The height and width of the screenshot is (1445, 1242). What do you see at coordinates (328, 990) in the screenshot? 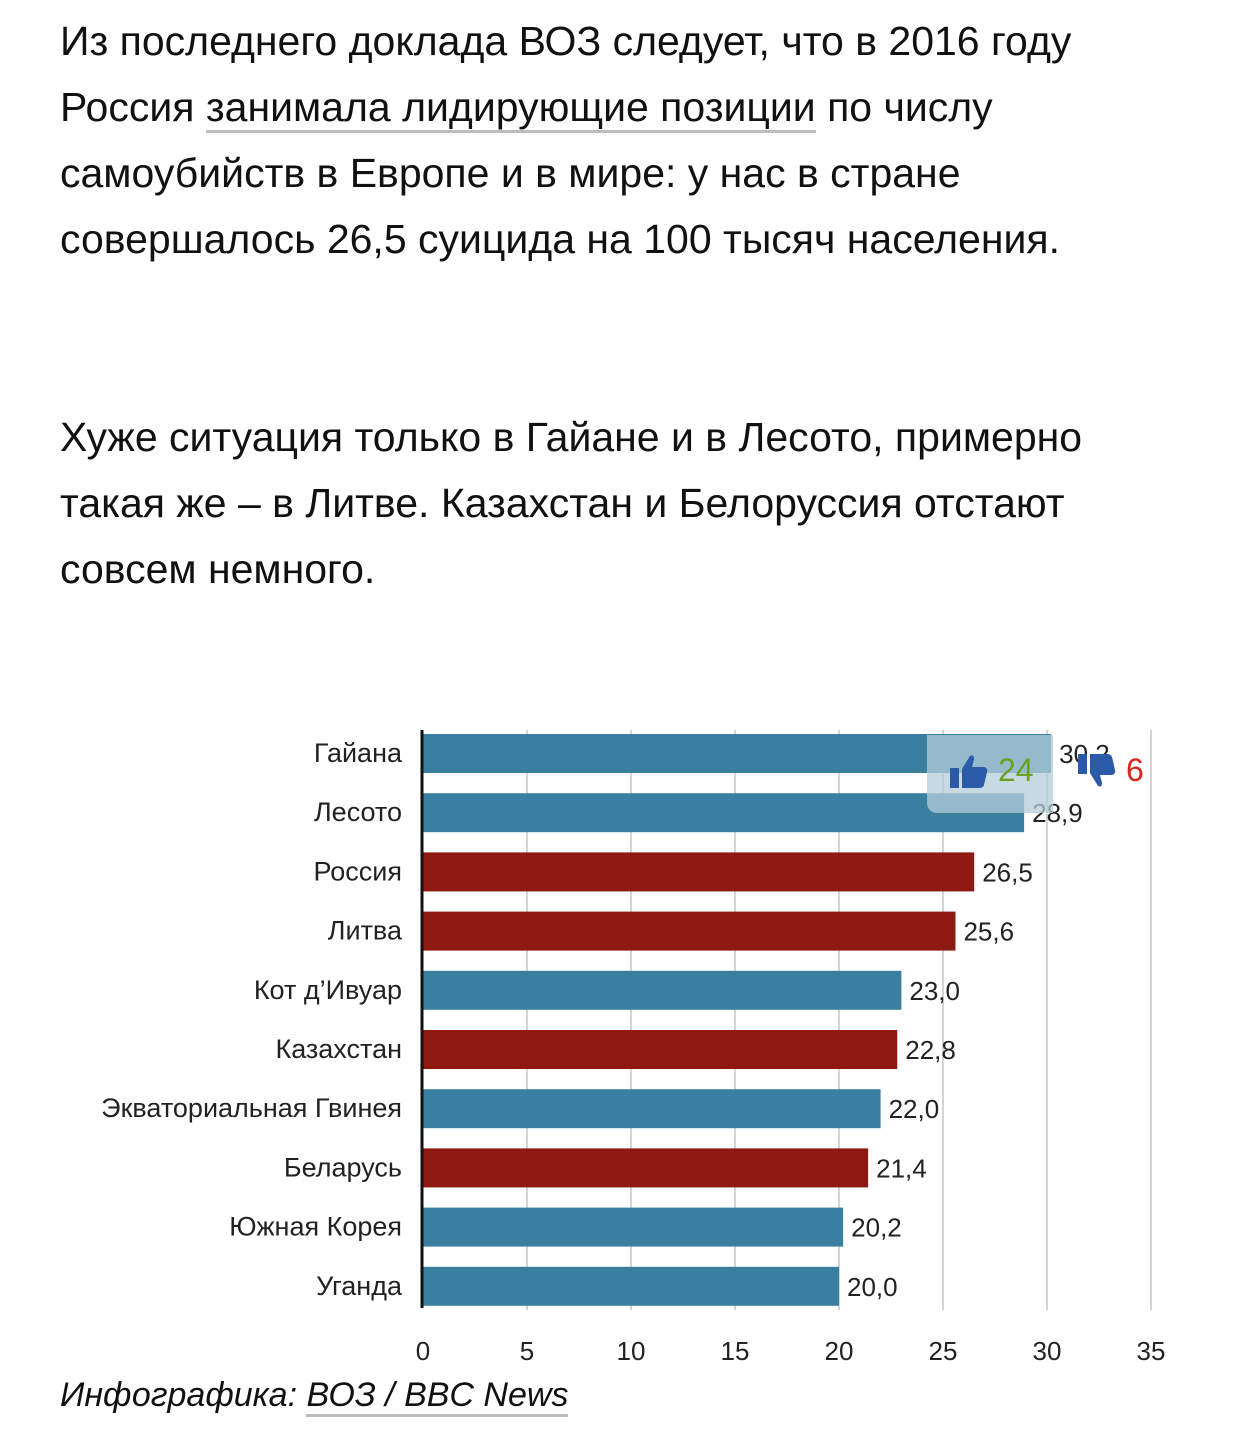
I see `category-label: Кот д’Ивуар` at bounding box center [328, 990].